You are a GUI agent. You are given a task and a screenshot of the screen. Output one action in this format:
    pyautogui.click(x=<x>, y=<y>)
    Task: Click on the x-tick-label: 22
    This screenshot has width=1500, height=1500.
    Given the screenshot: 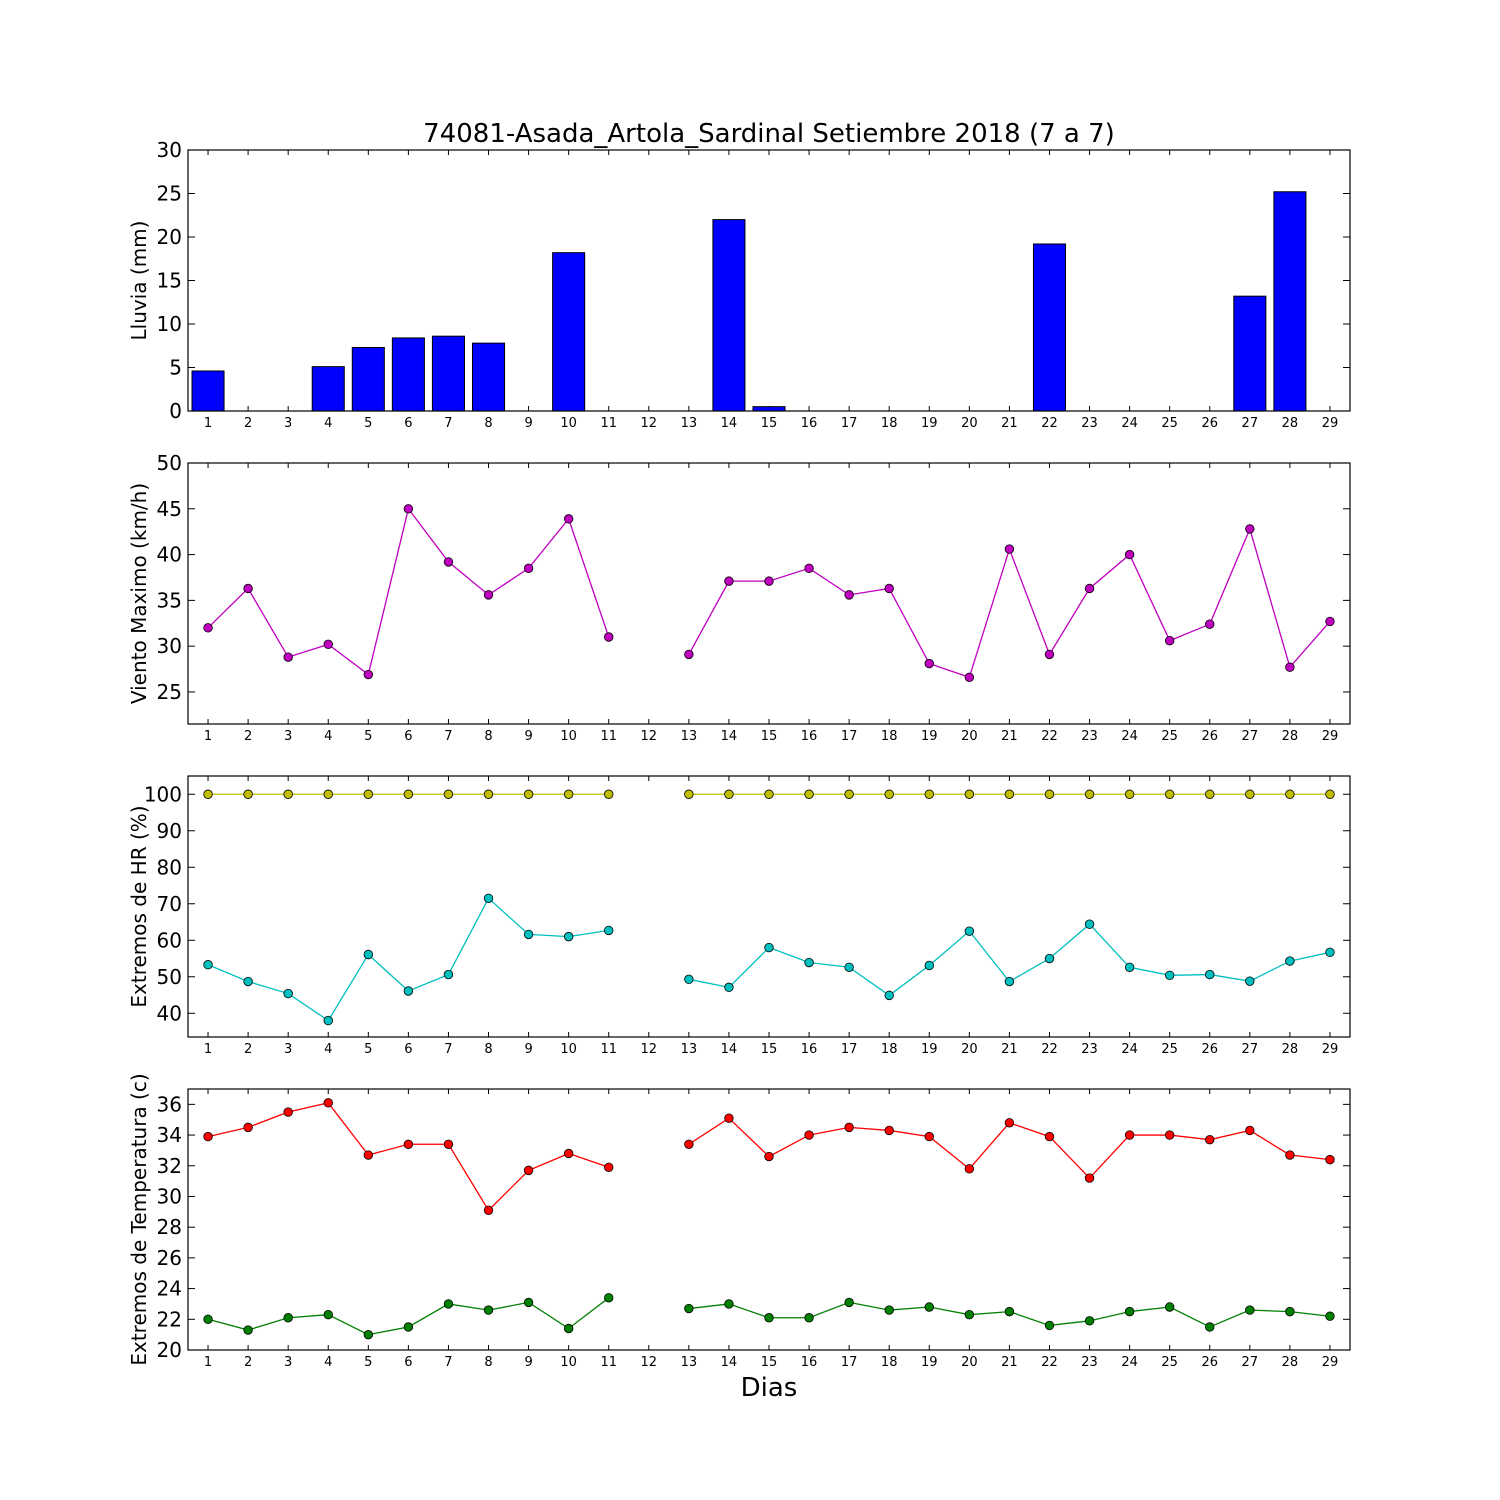 What is the action you would take?
    pyautogui.click(x=1049, y=1049)
    